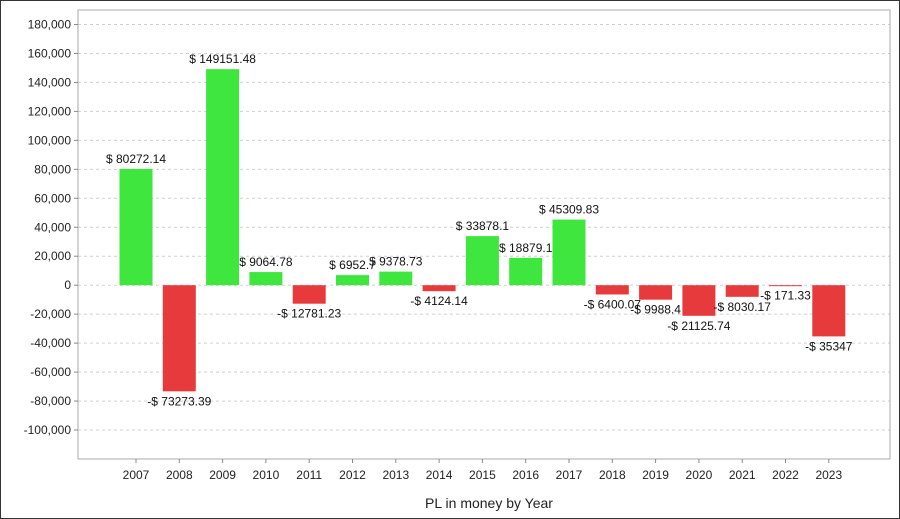 This screenshot has height=519, width=900. Describe the element at coordinates (50, 24) in the screenshot. I see `y-tick-label: 180,000` at that location.